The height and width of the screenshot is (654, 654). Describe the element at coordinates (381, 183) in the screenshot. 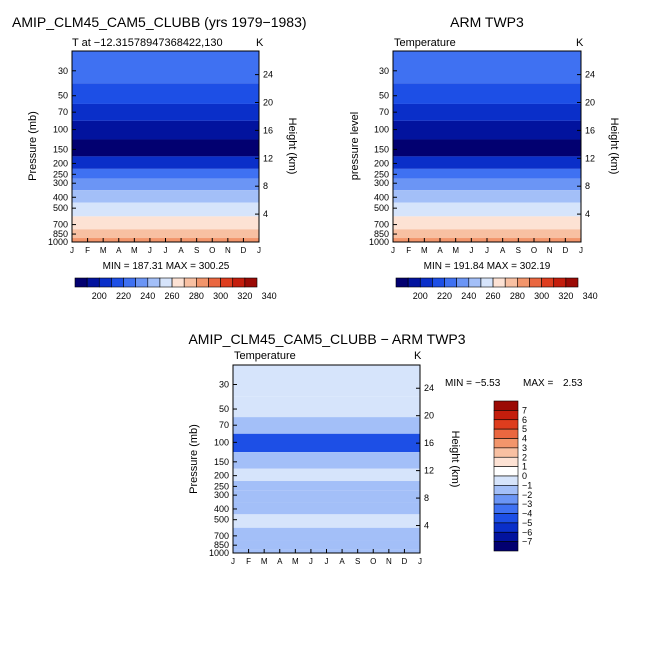

I see `y-tick-label: 300` at that location.